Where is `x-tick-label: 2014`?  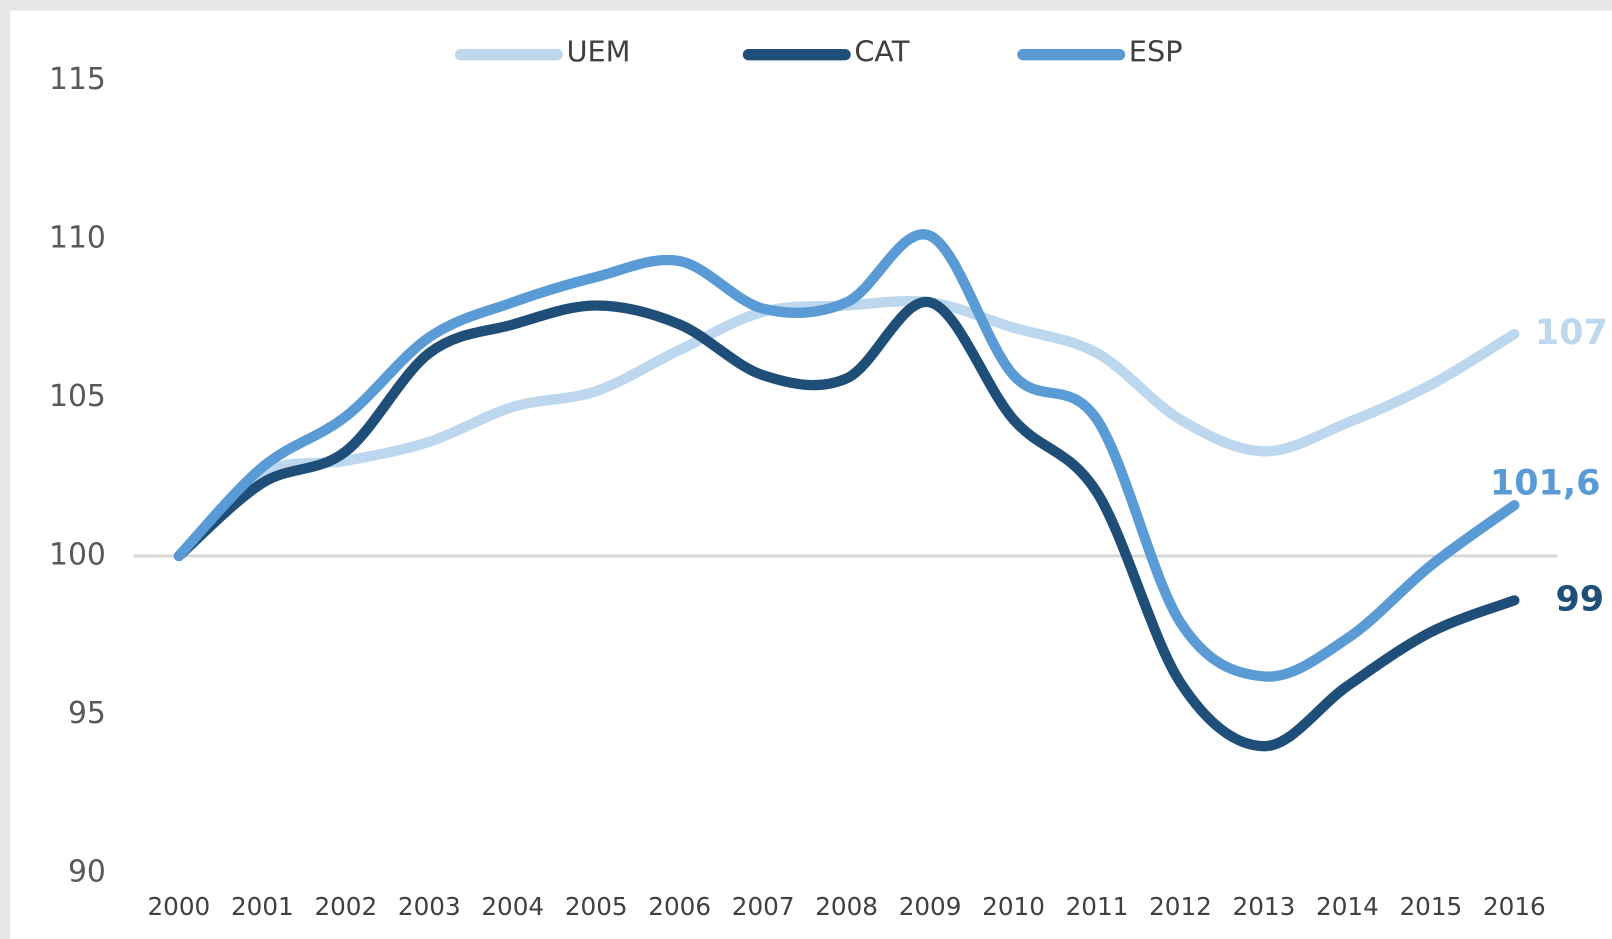 x-tick-label: 2014 is located at coordinates (1347, 906).